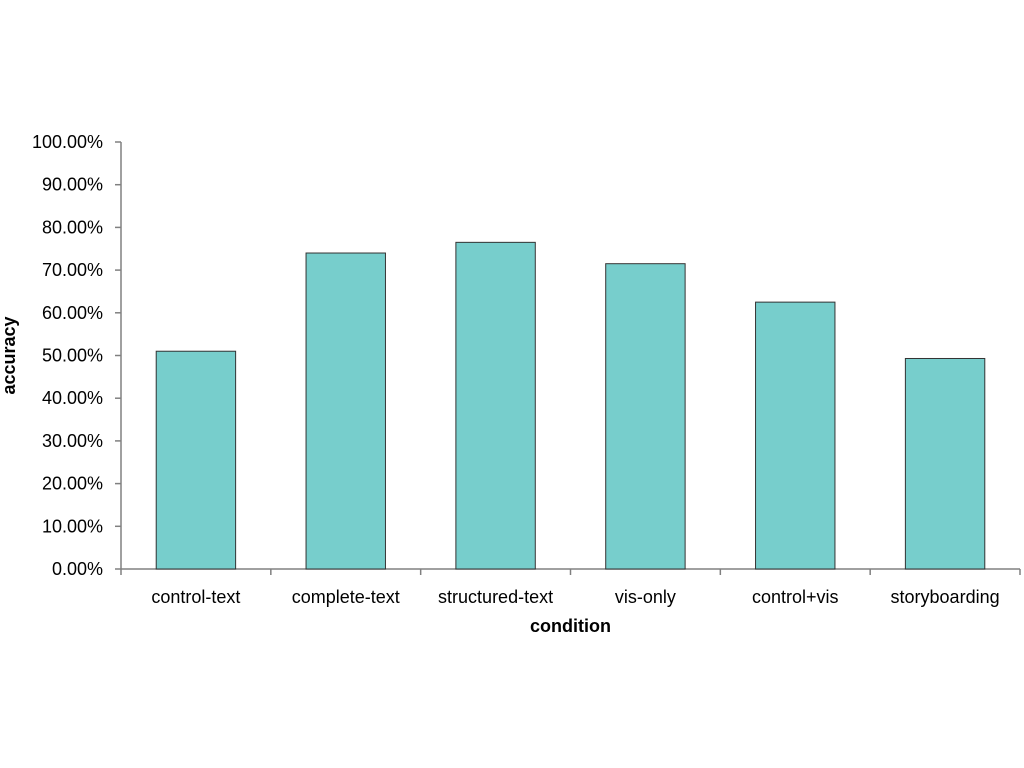  I want to click on y-tick-label: 80.00%, so click(72, 227).